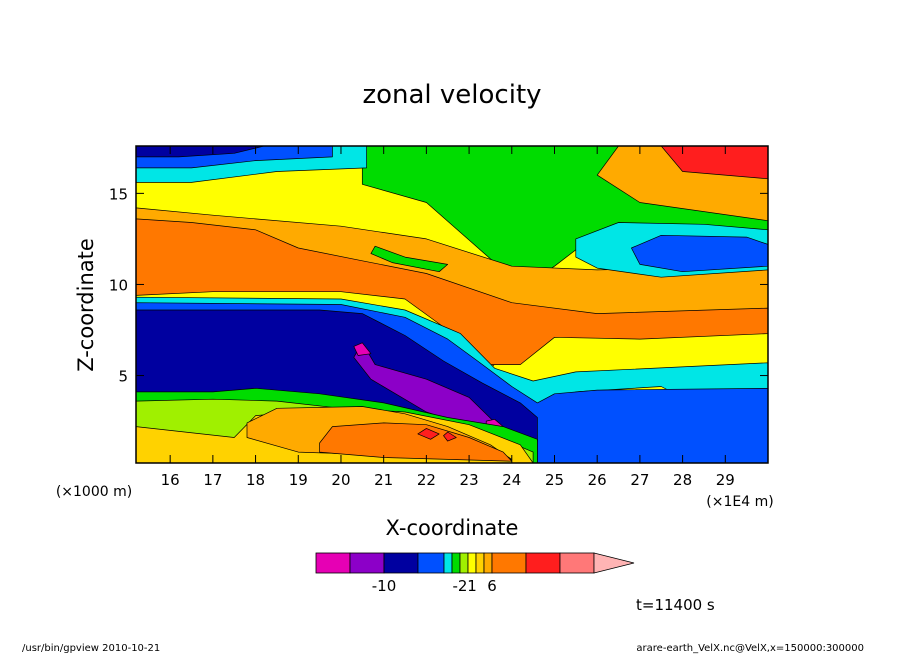 The width and height of the screenshot is (904, 654). I want to click on chart-title: zonal velocity, so click(451, 95).